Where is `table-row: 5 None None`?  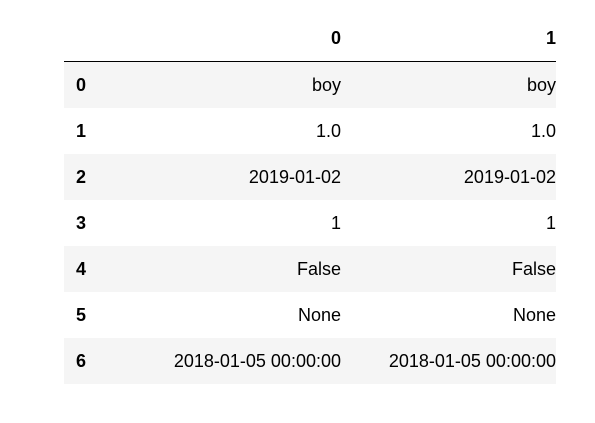 table-row: 5 None None is located at coordinates (310, 315).